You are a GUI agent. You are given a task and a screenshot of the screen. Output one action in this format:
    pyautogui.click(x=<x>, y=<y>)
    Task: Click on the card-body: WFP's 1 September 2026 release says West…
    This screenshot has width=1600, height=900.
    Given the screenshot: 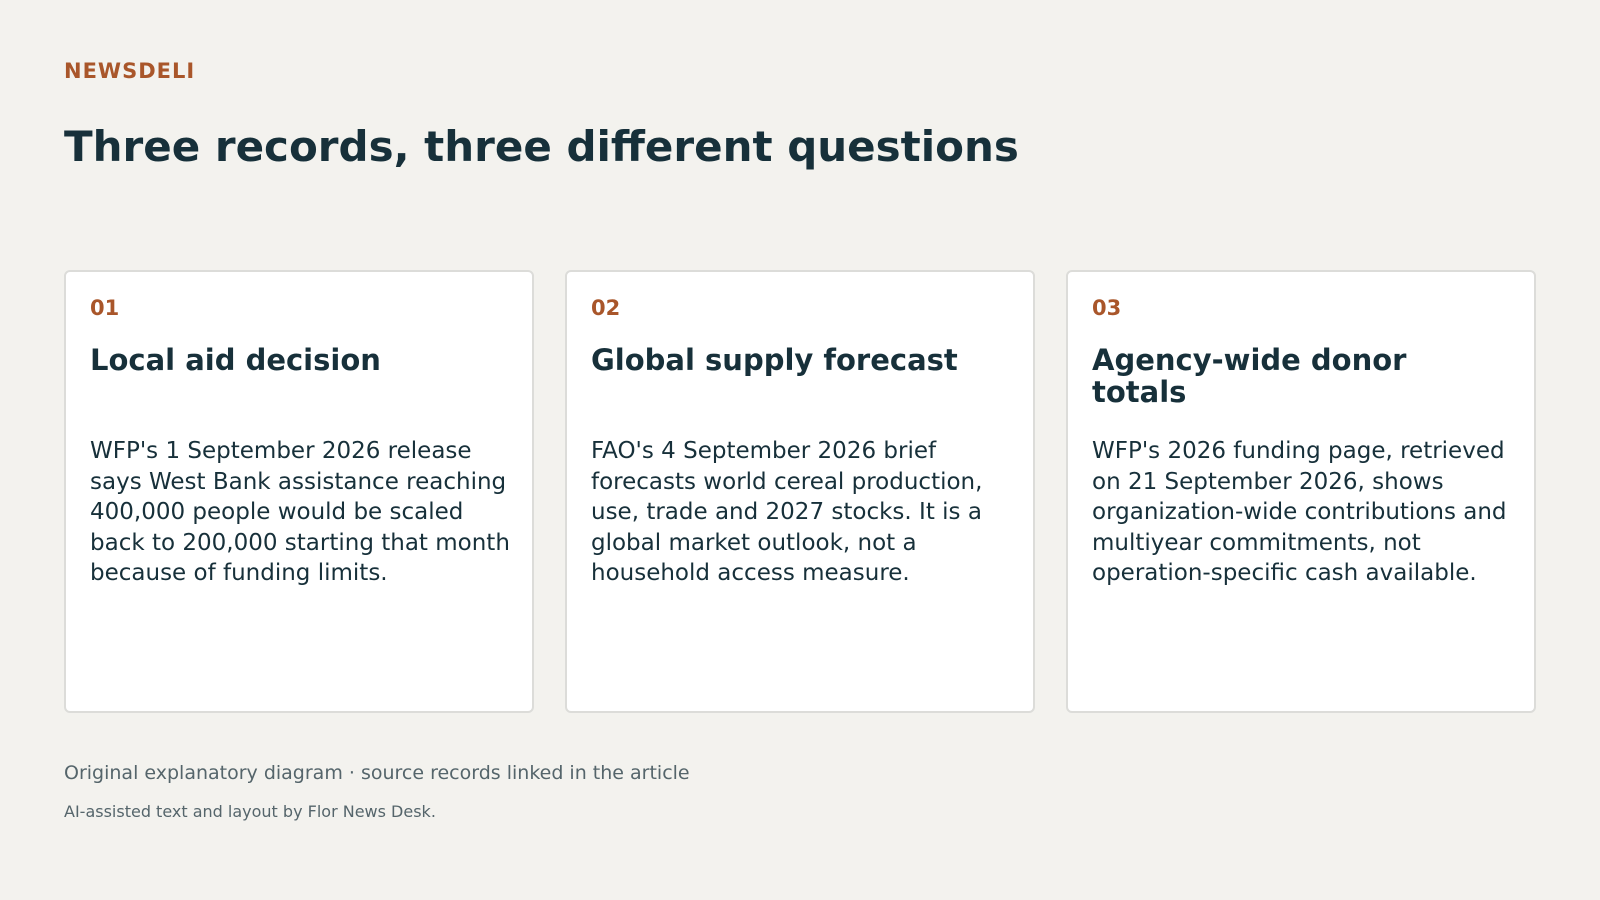 What is the action you would take?
    pyautogui.click(x=300, y=512)
    